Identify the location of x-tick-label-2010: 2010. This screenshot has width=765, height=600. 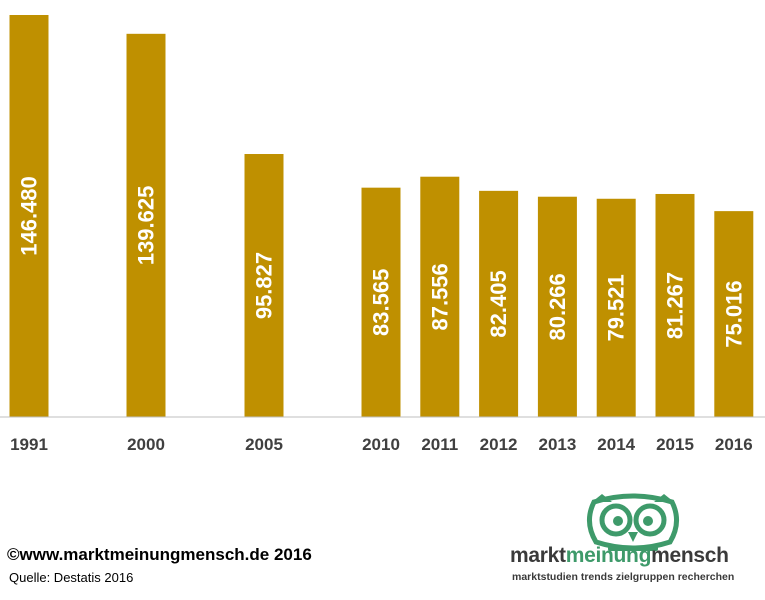
(381, 444).